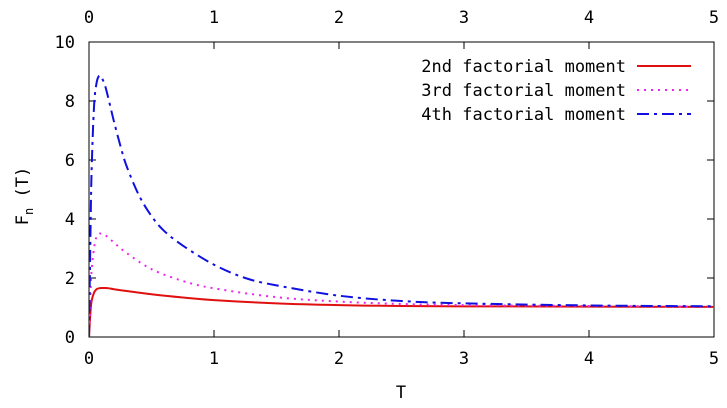  Describe the element at coordinates (401, 311) in the screenshot. I see `series-line-2nd-moment` at that location.